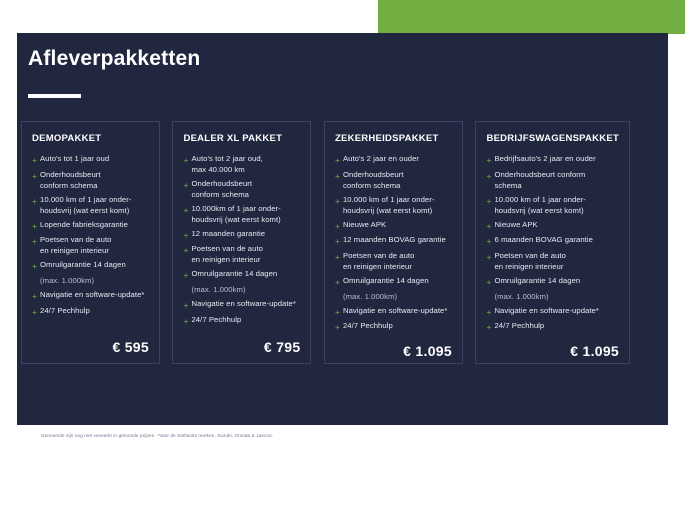  I want to click on green-accent-block, so click(531, 17).